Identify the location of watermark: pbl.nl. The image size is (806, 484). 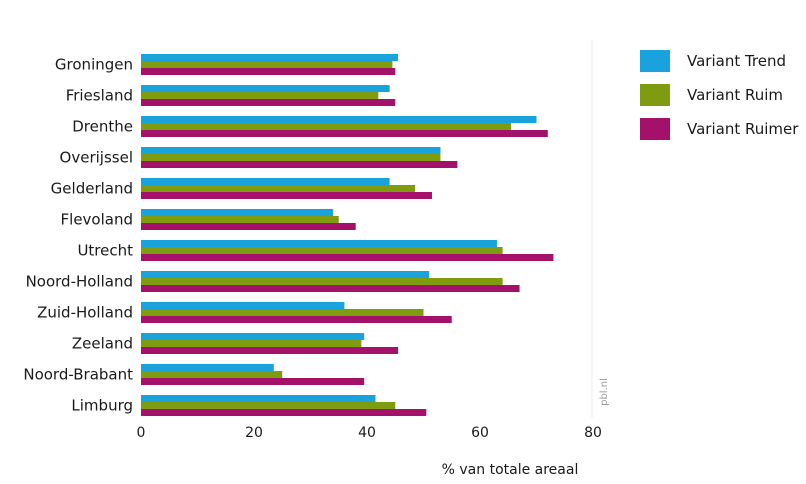
(604, 392).